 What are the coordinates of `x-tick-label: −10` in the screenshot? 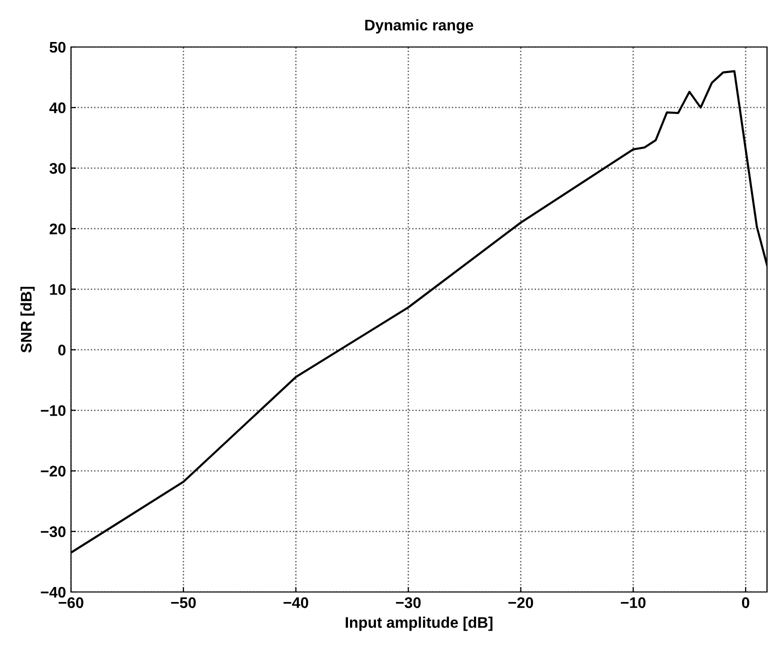 It's located at (633, 602).